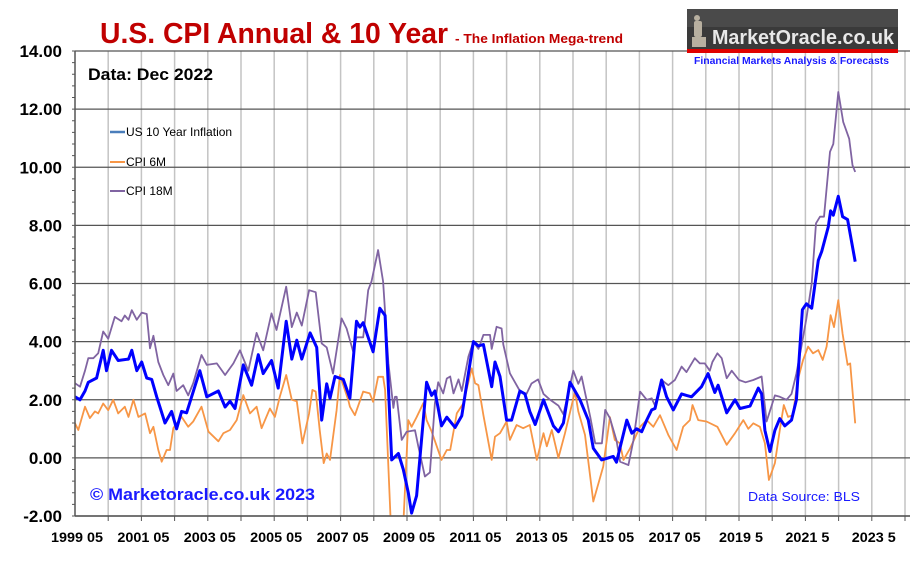 This screenshot has width=920, height=561. What do you see at coordinates (143, 537) in the screenshot?
I see `x-tick-label: 2001 05` at bounding box center [143, 537].